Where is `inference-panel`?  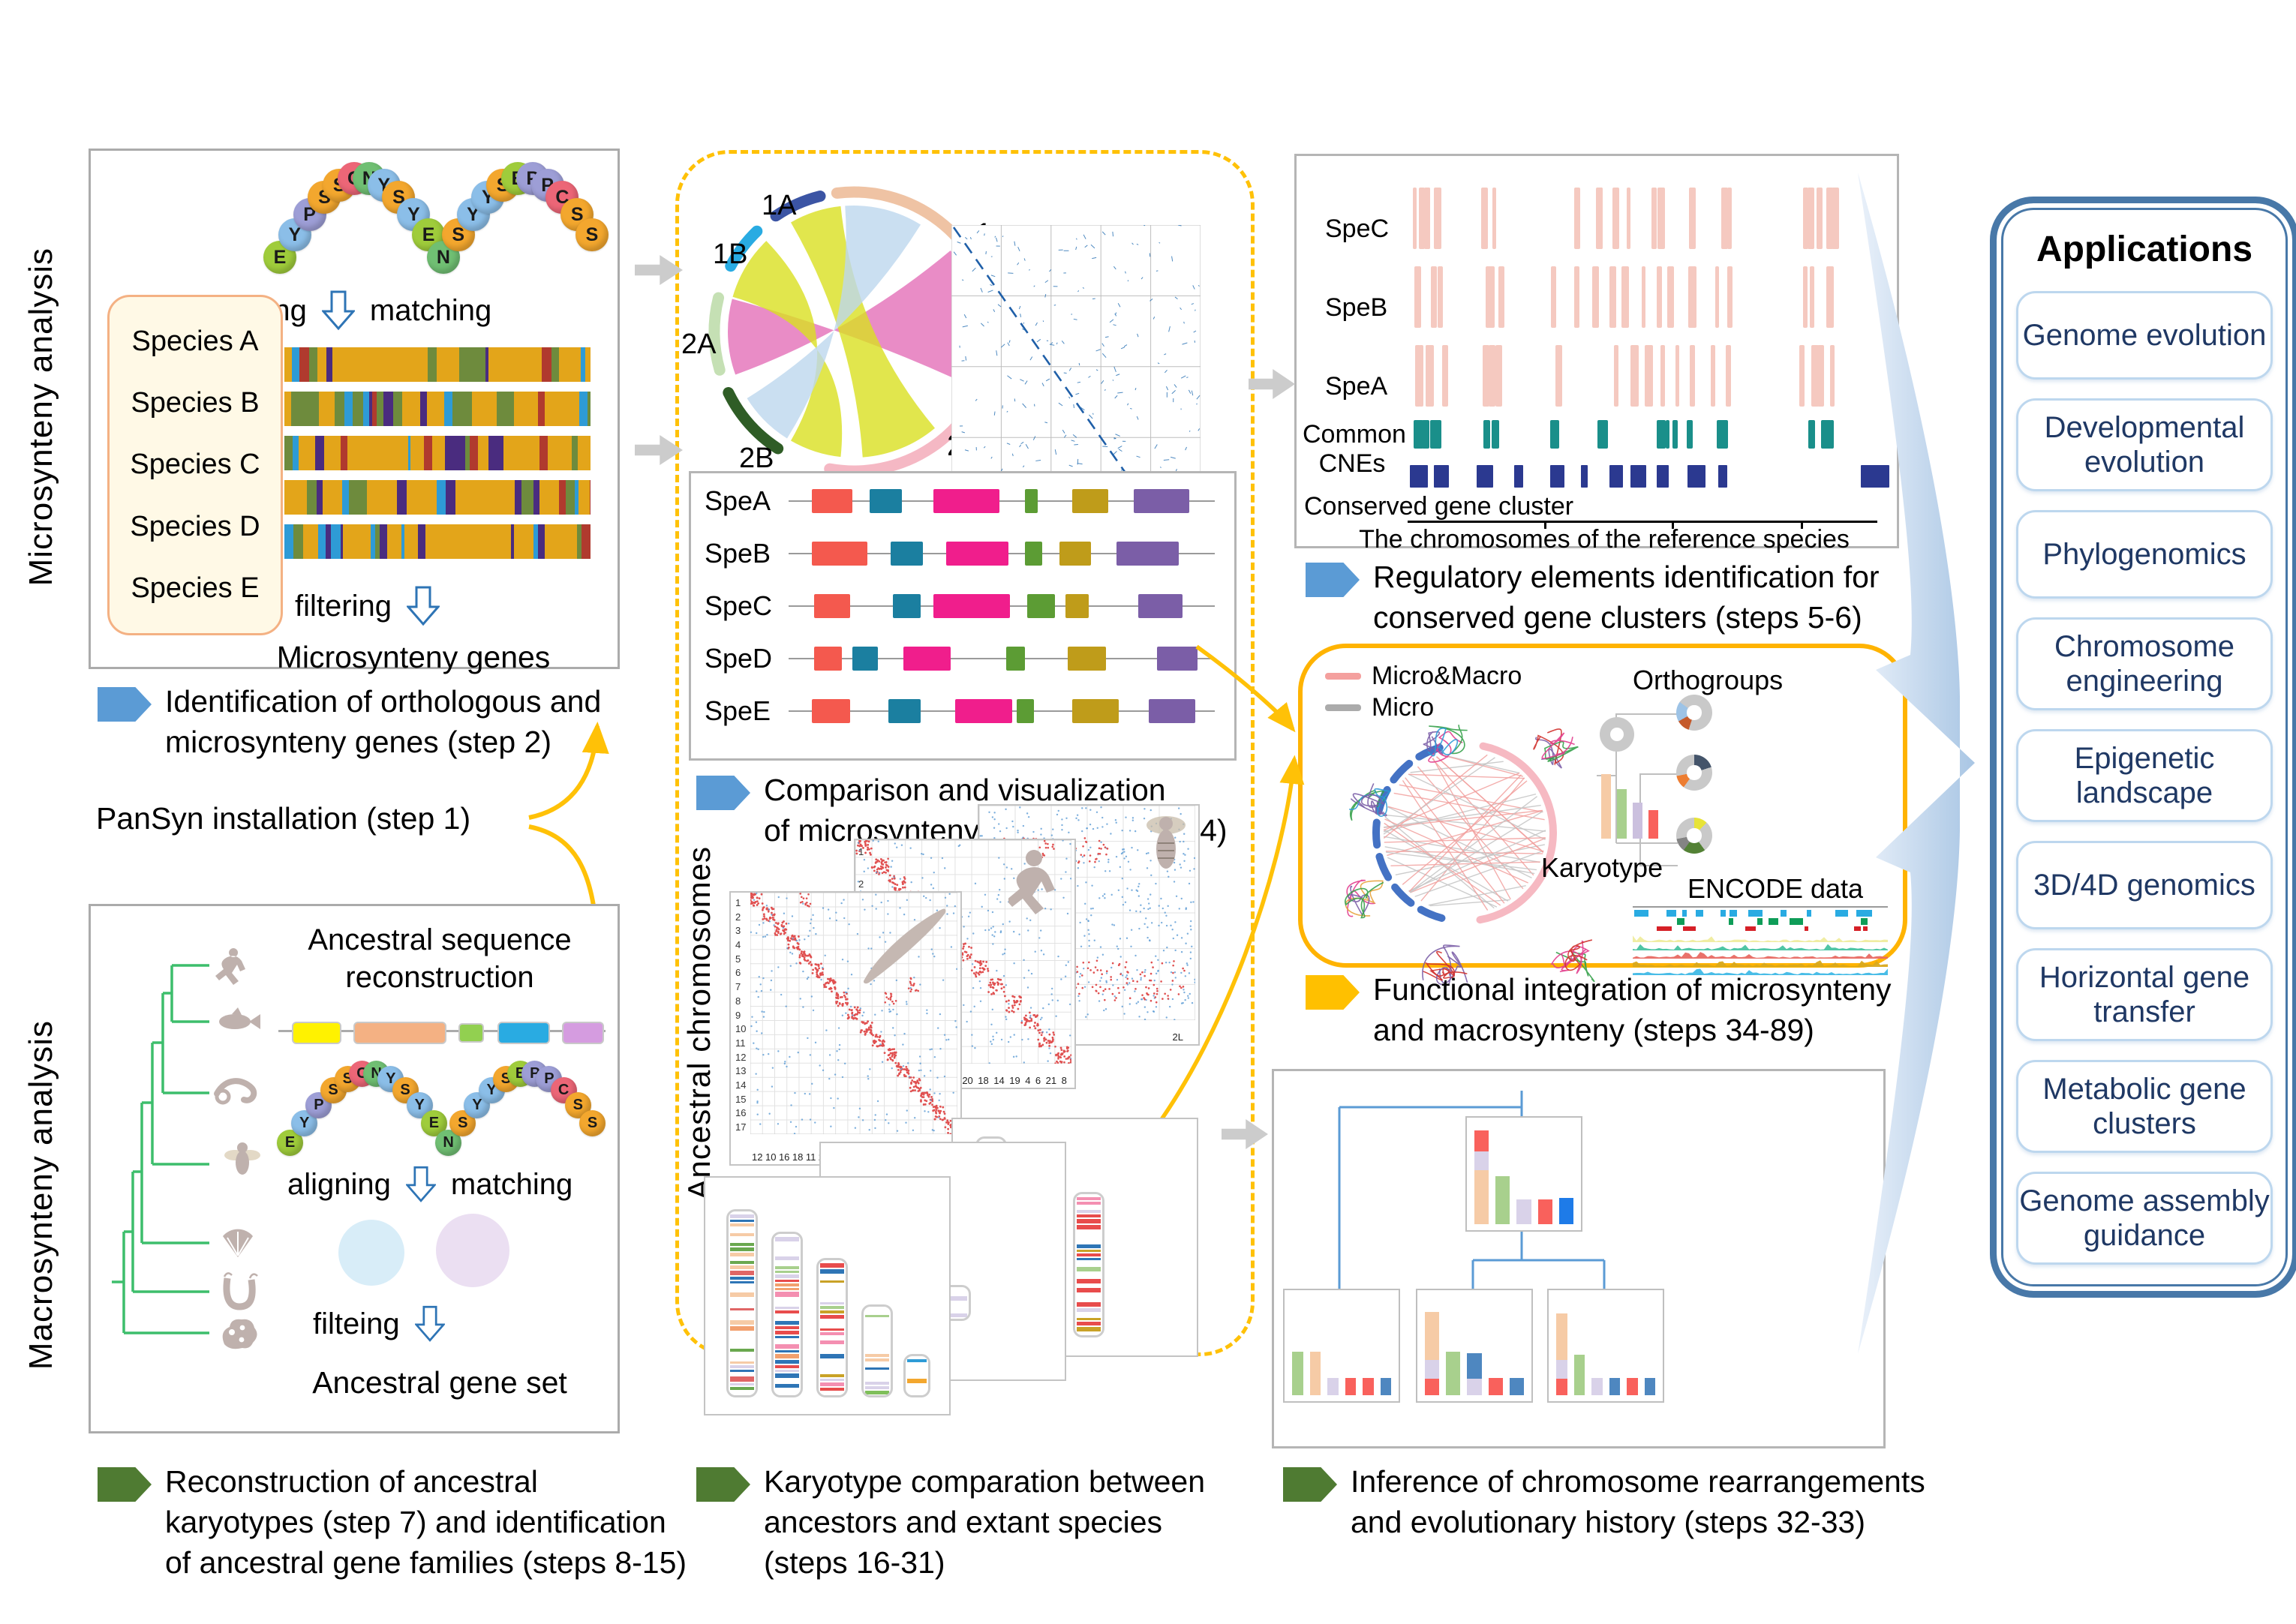 inference-panel is located at coordinates (1579, 1258).